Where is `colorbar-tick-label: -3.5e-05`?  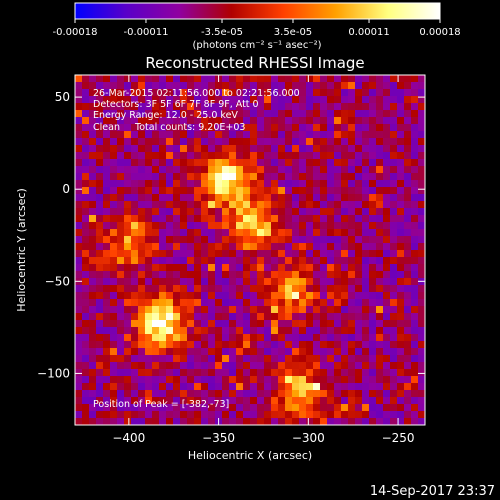 colorbar-tick-label: -3.5e-05 is located at coordinates (222, 32).